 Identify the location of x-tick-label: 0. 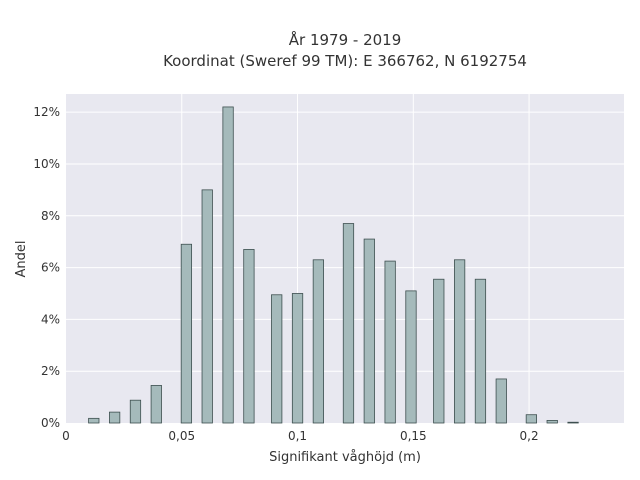
(66, 436).